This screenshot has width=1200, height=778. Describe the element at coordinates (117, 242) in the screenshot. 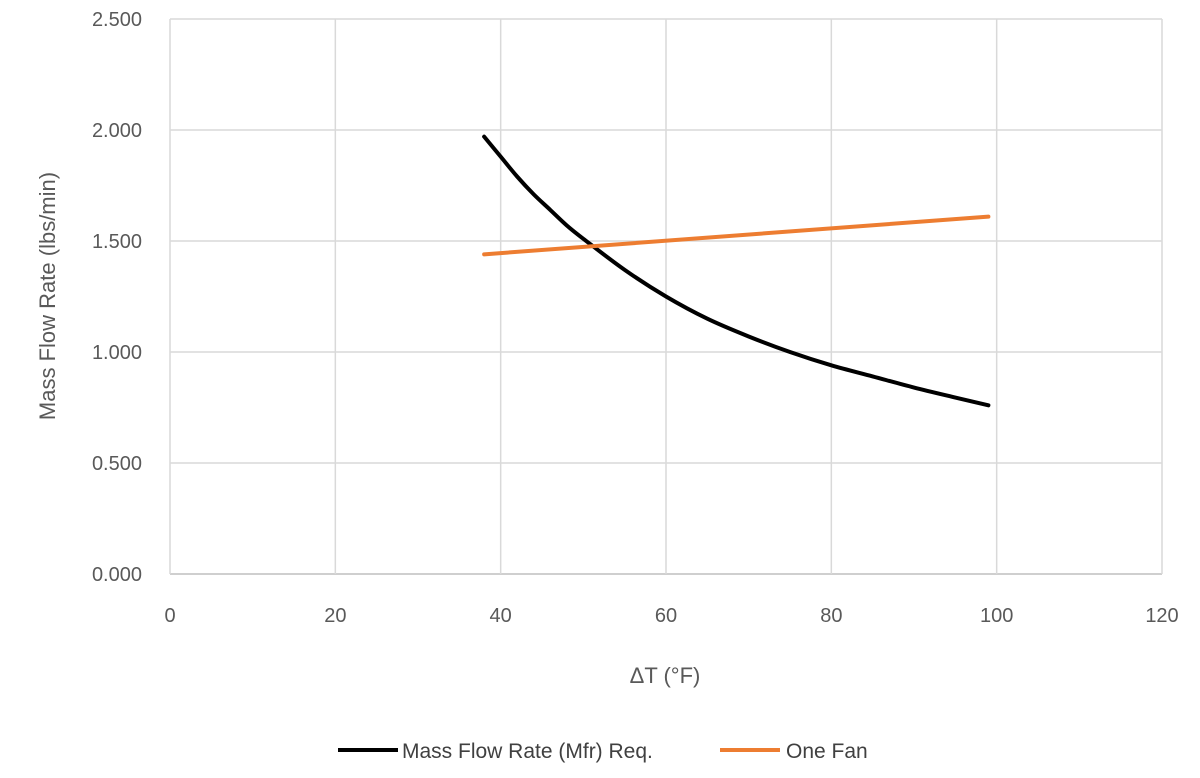

I see `y-tick-label: 1.500` at that location.